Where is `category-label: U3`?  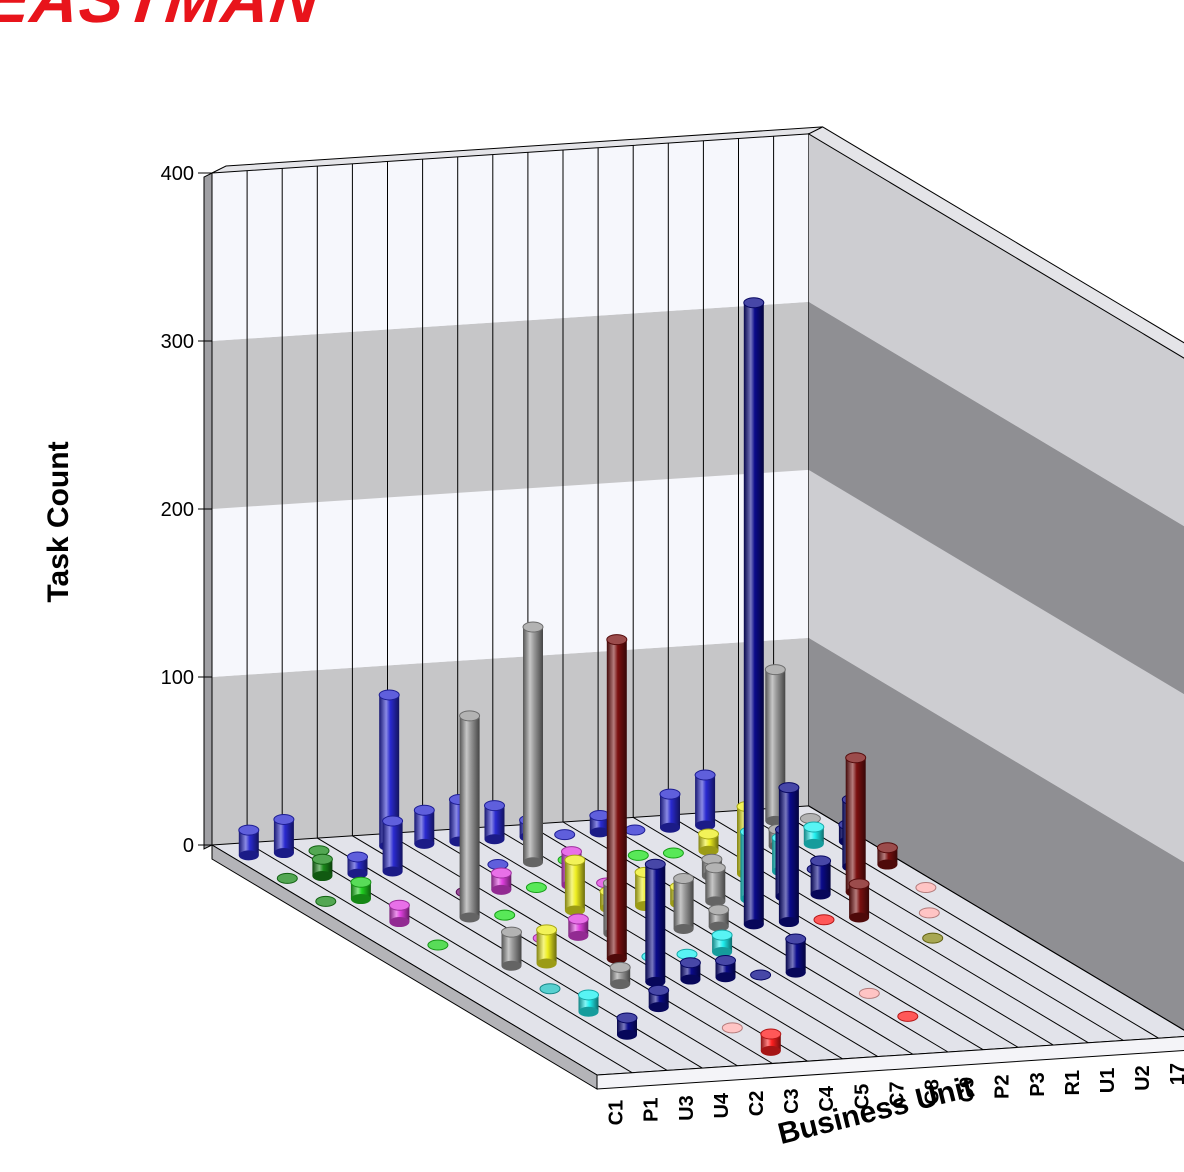
category-label: U3 is located at coordinates (687, 1108).